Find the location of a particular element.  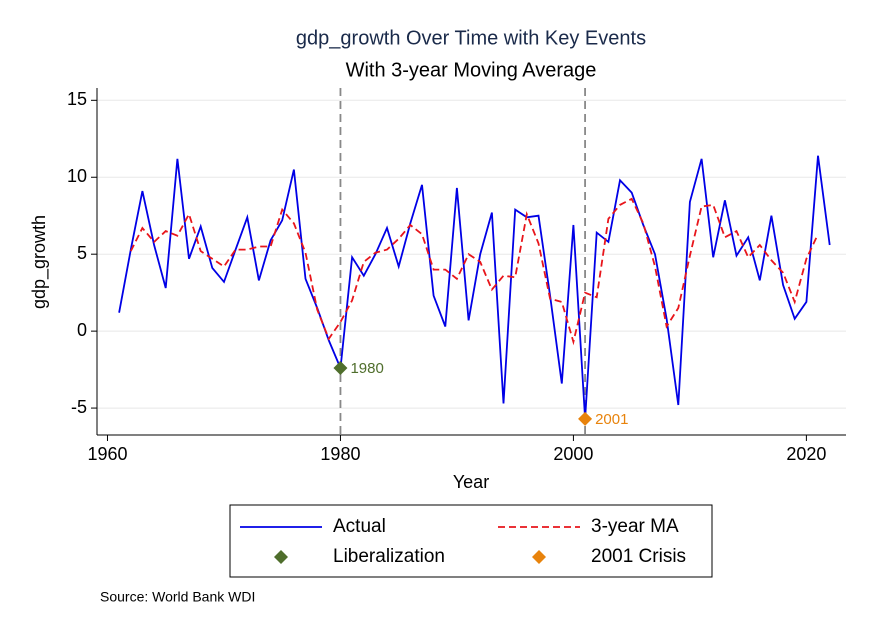

chart-subtitle: With 3-year Moving Average is located at coordinates (471, 70).